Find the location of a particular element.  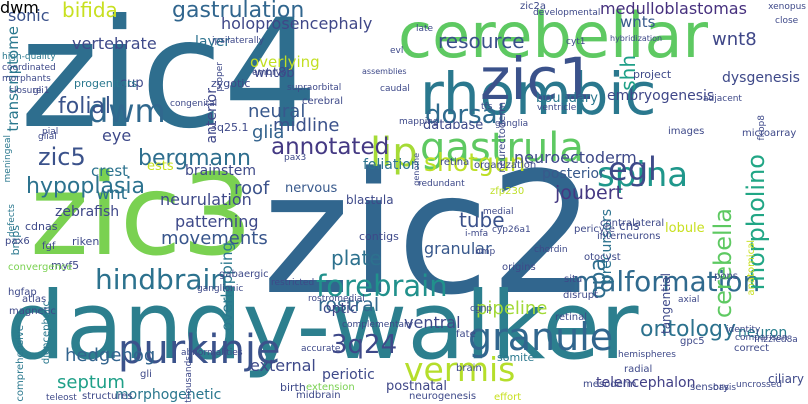

word-dysgenesis: dysgenesis is located at coordinates (761, 78).